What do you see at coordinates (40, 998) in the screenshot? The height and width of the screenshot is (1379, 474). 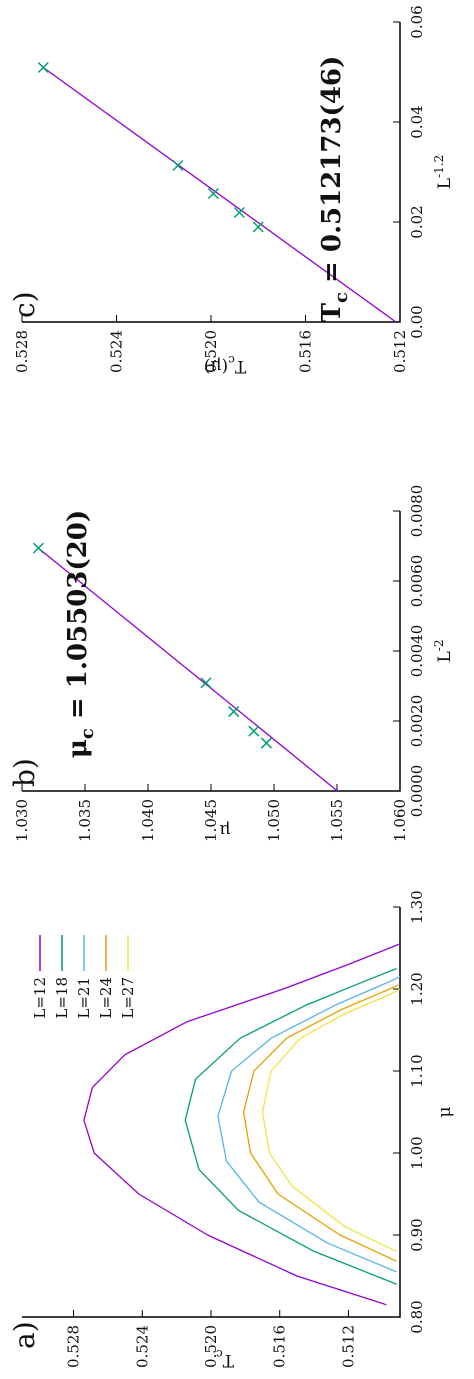 I see `legend-label: L=12` at bounding box center [40, 998].